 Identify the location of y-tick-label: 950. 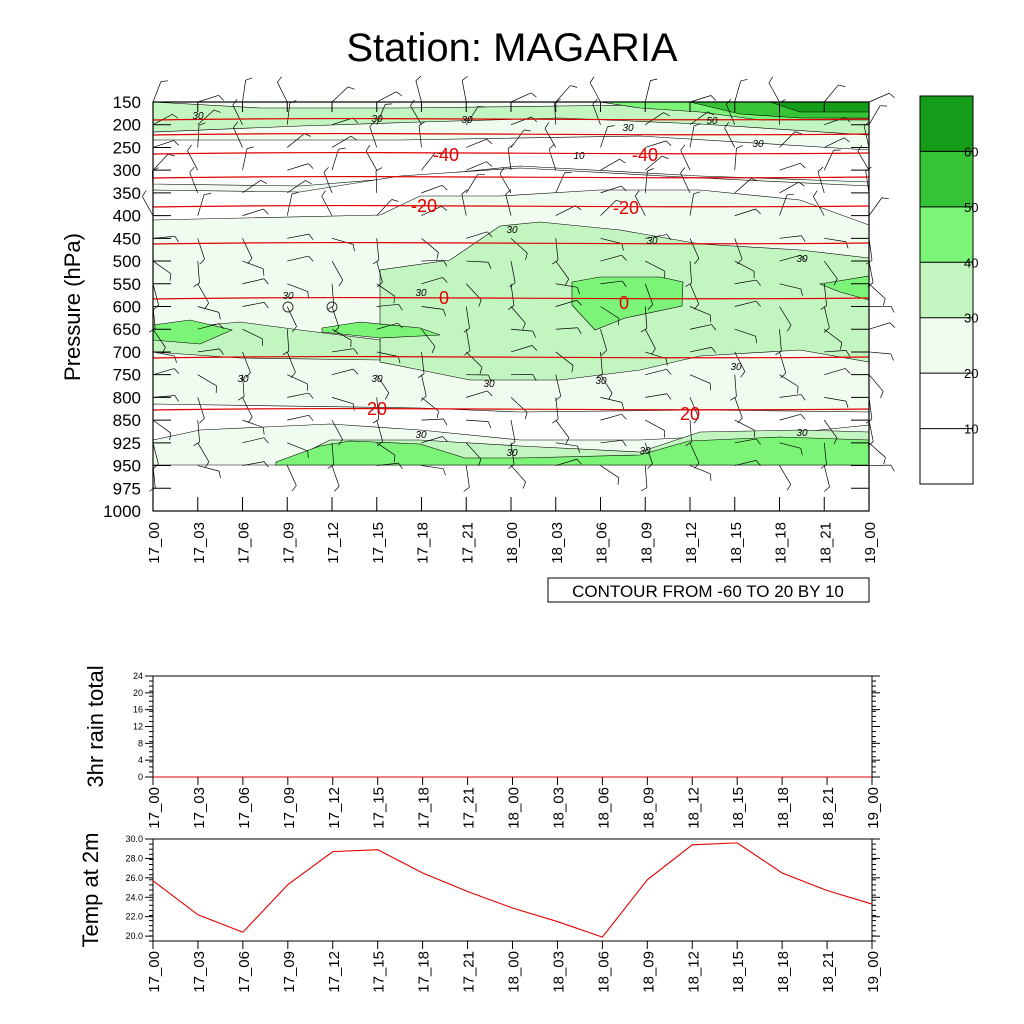
(127, 466).